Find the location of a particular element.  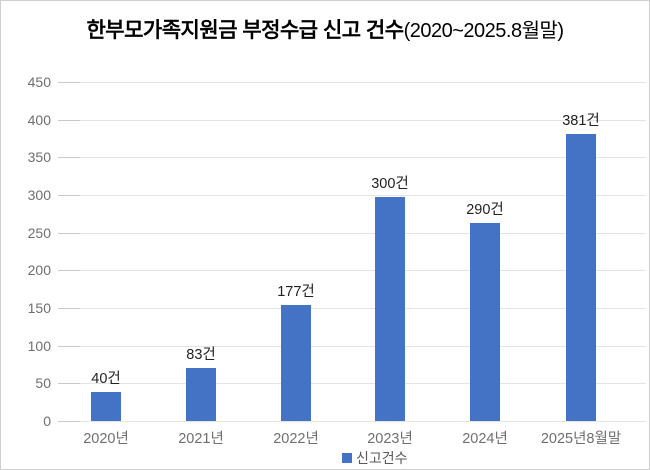

bar-data-label: 300건 is located at coordinates (390, 183).